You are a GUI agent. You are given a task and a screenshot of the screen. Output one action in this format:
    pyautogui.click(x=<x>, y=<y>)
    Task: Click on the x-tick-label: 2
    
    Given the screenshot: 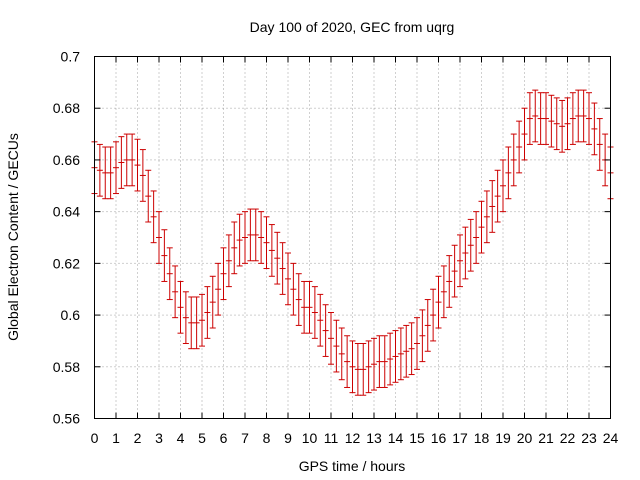 What is the action you would take?
    pyautogui.click(x=138, y=438)
    